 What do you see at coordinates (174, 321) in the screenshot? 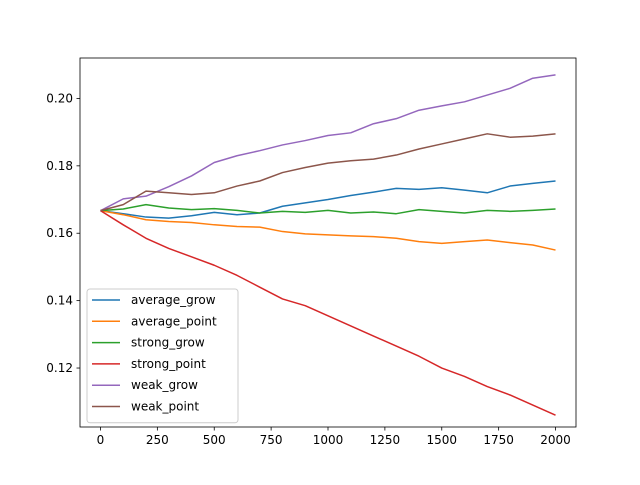
I see `legend-label-average-point: average_point` at bounding box center [174, 321].